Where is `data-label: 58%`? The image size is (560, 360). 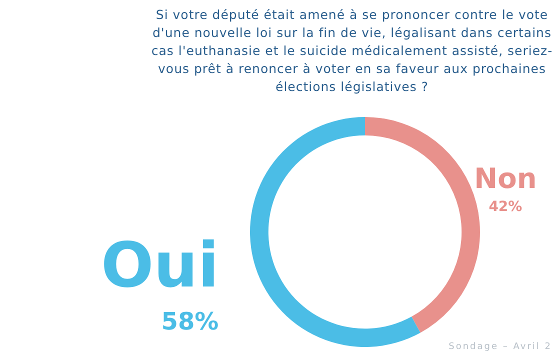
data-label: 58% is located at coordinates (190, 321).